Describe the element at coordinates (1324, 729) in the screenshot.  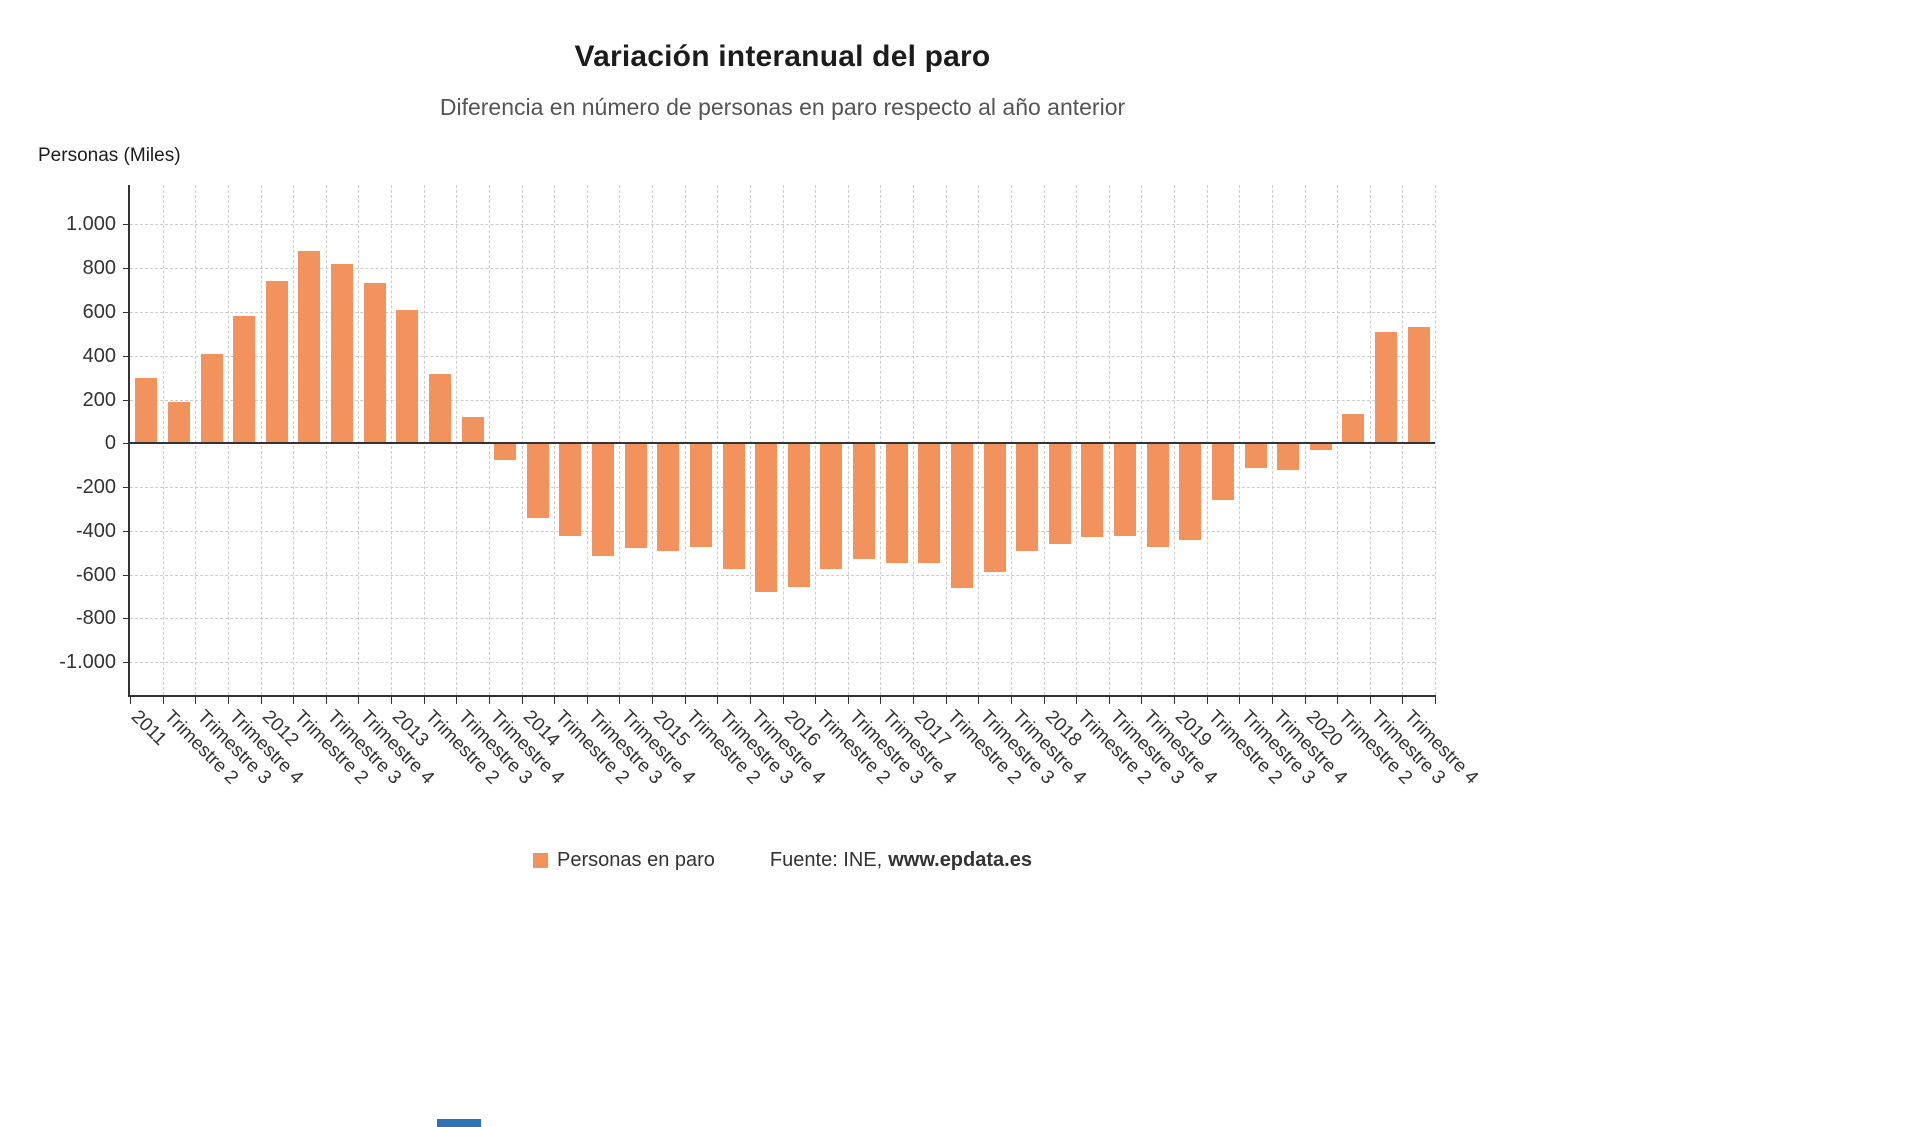
I see `x-tick-label: 2020` at that location.